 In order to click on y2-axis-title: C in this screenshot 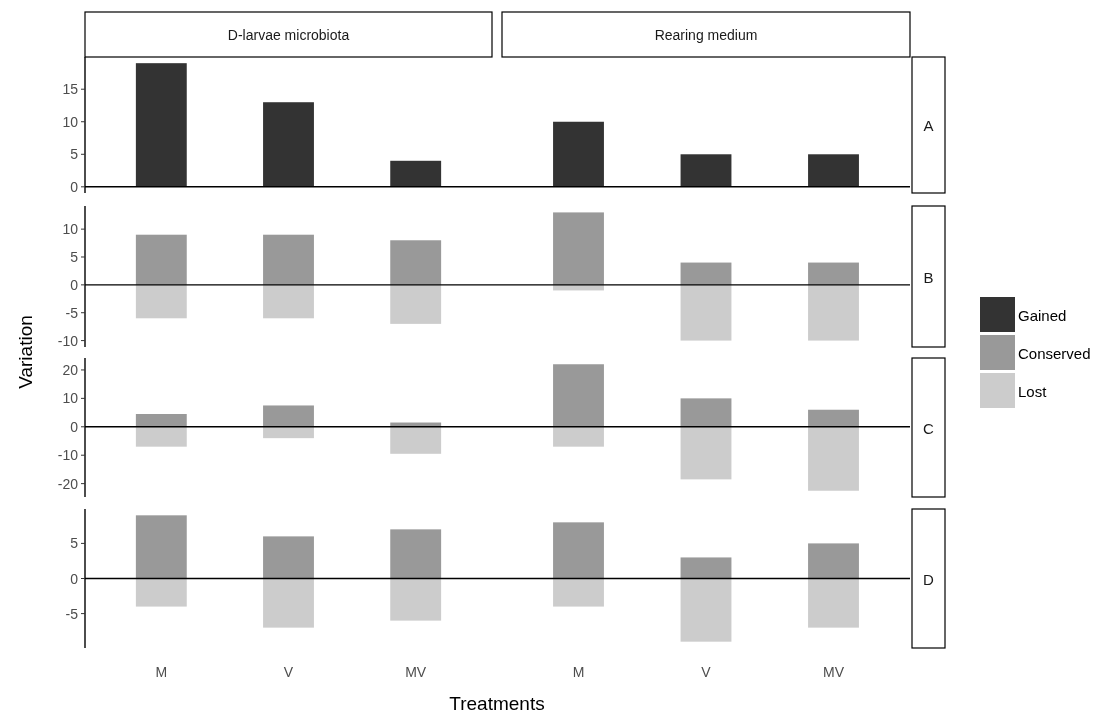, I will do `click(929, 428)`.